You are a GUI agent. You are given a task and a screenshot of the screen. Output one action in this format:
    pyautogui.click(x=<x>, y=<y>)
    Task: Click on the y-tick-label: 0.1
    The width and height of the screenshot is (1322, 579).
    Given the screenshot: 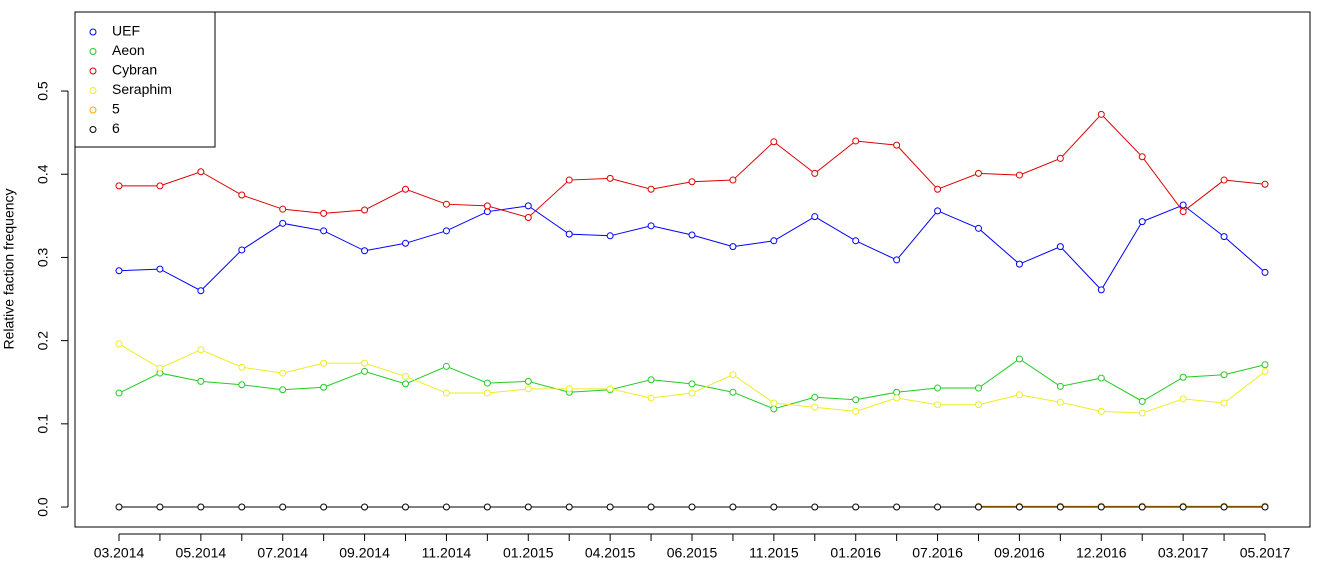 What is the action you would take?
    pyautogui.click(x=43, y=424)
    